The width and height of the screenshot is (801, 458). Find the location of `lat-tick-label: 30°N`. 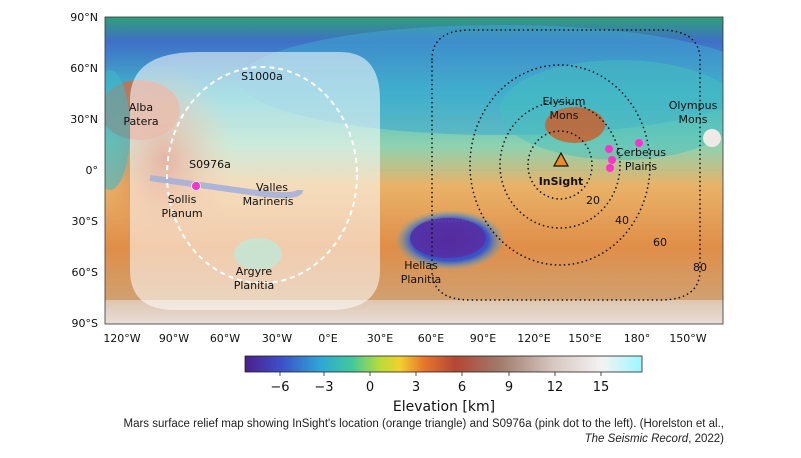

lat-tick-label: 30°N is located at coordinates (84, 119).